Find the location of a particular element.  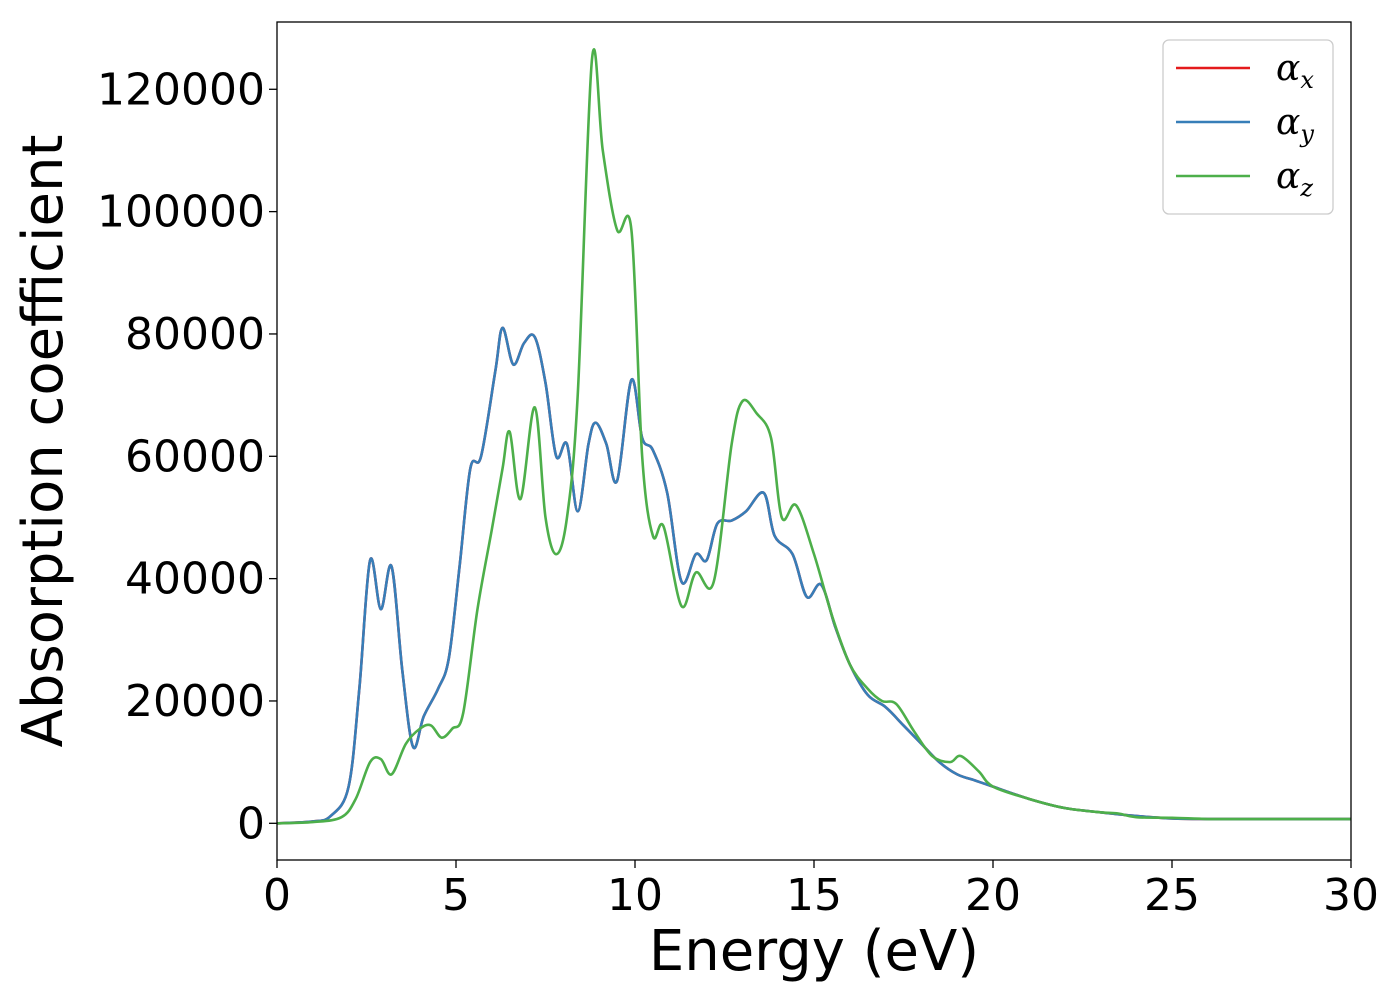

y-tick-label: 100000 is located at coordinates (181, 212).